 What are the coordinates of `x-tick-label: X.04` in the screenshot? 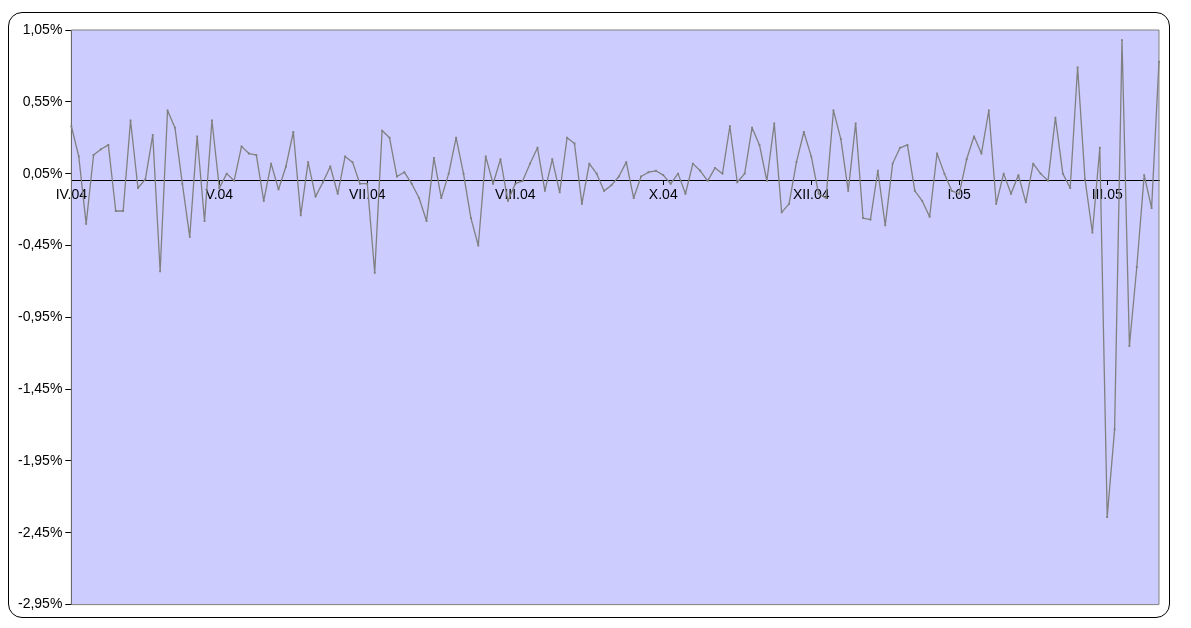 It's located at (663, 194).